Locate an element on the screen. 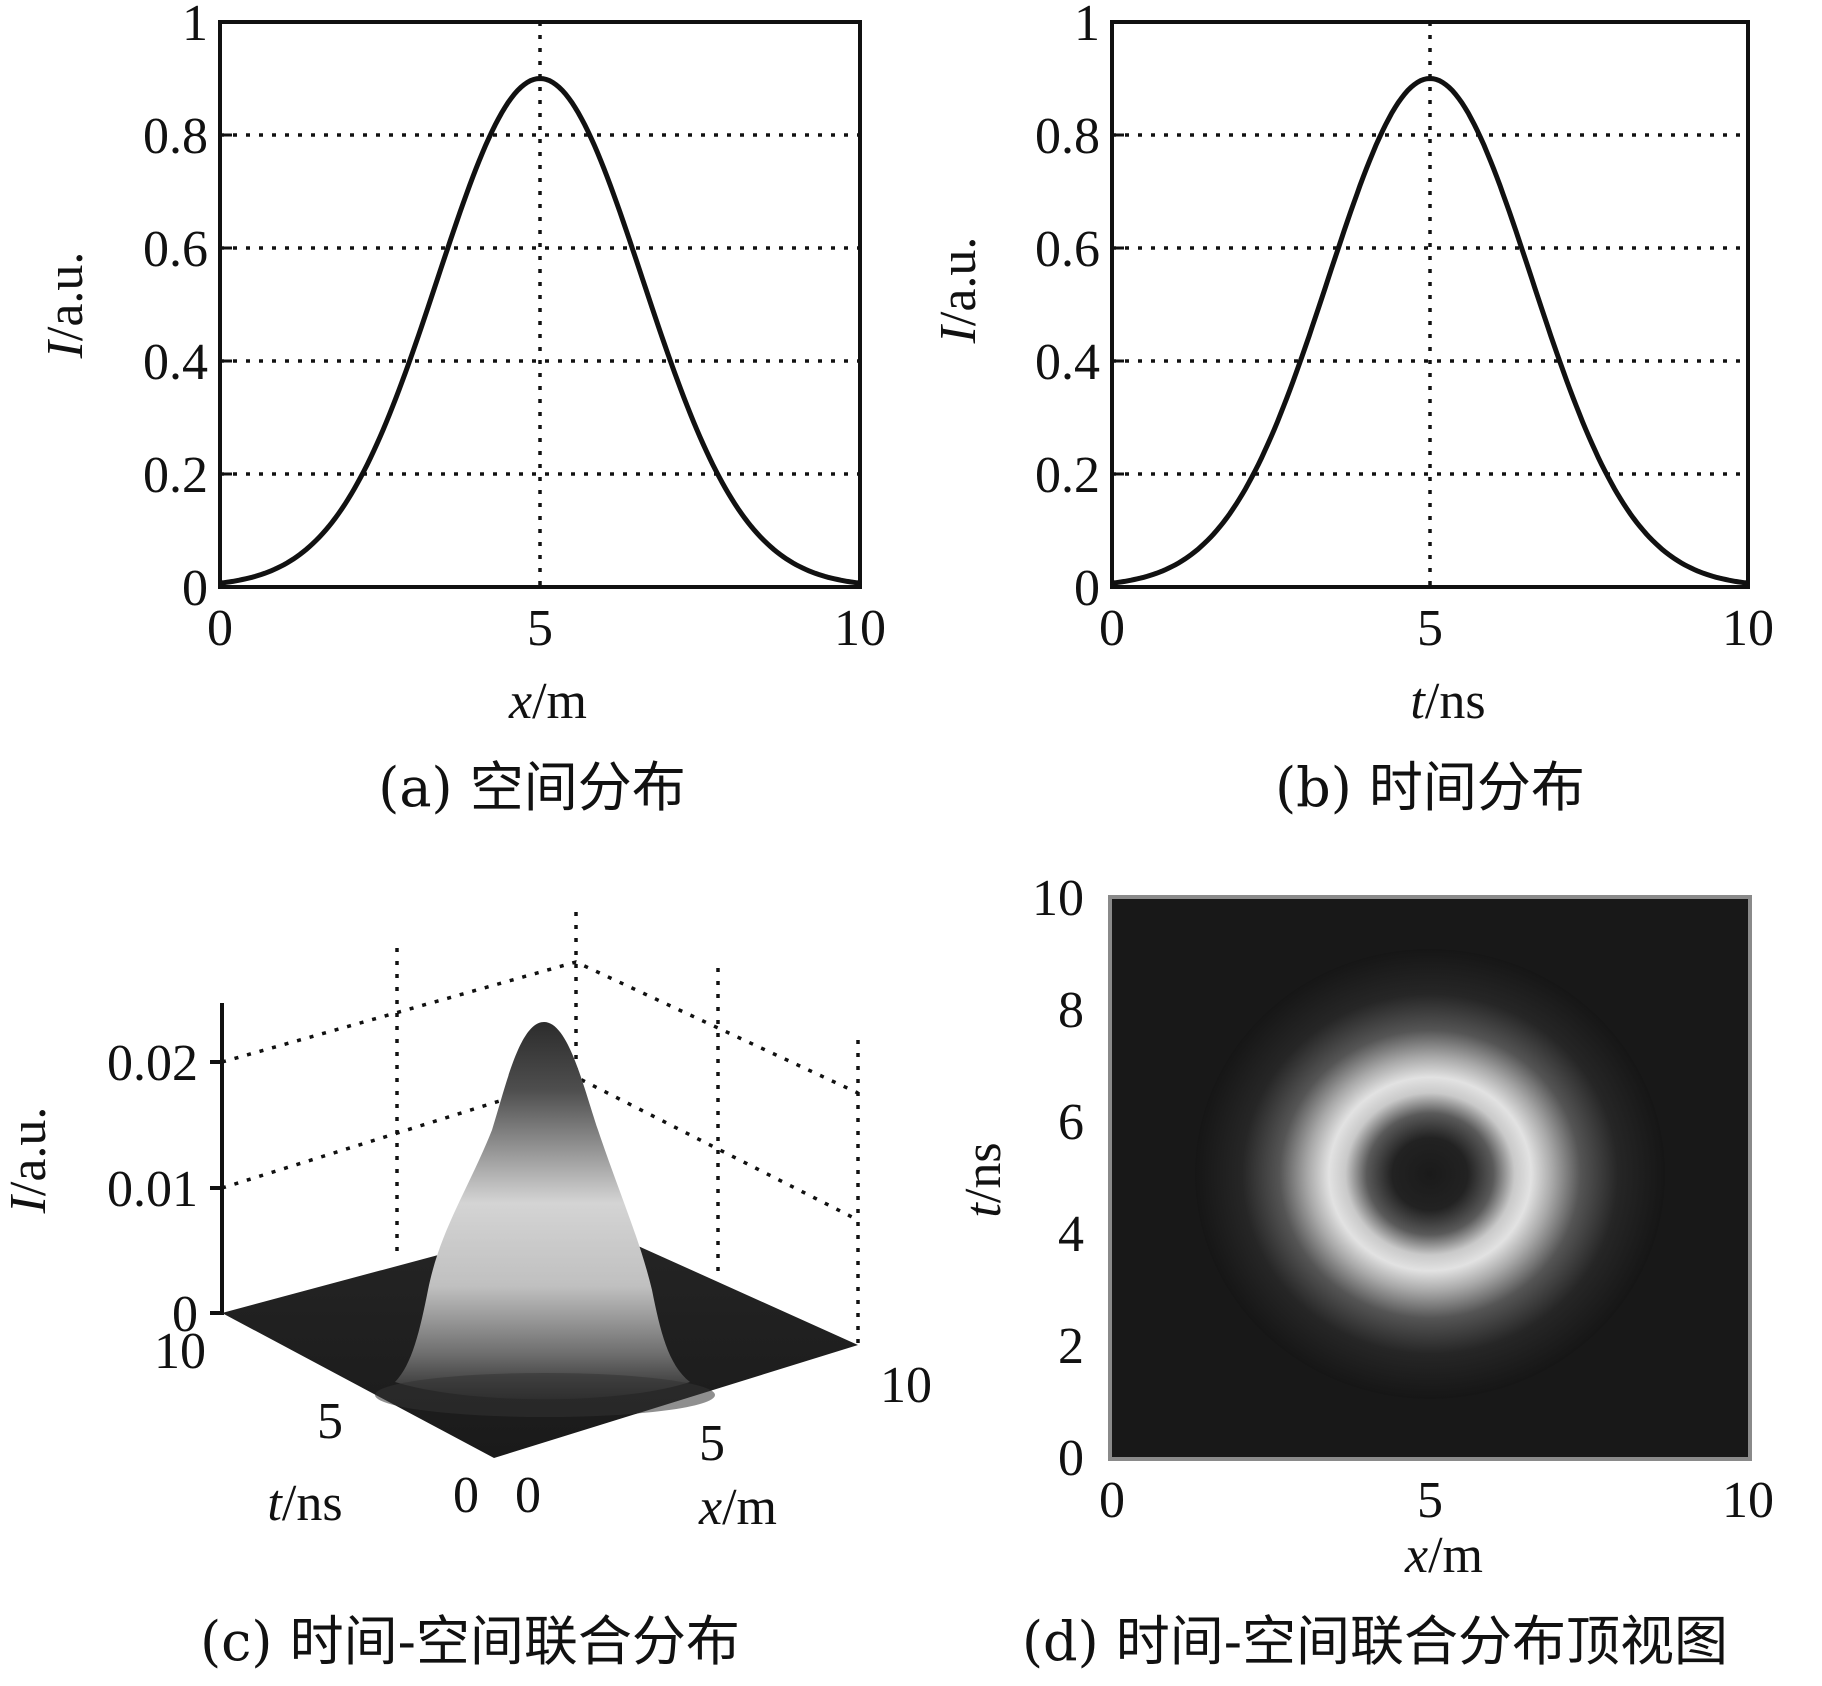 Image resolution: width=1822 pixels, height=1686 pixels. c-x-tick-0: 0 is located at coordinates (528, 1495).